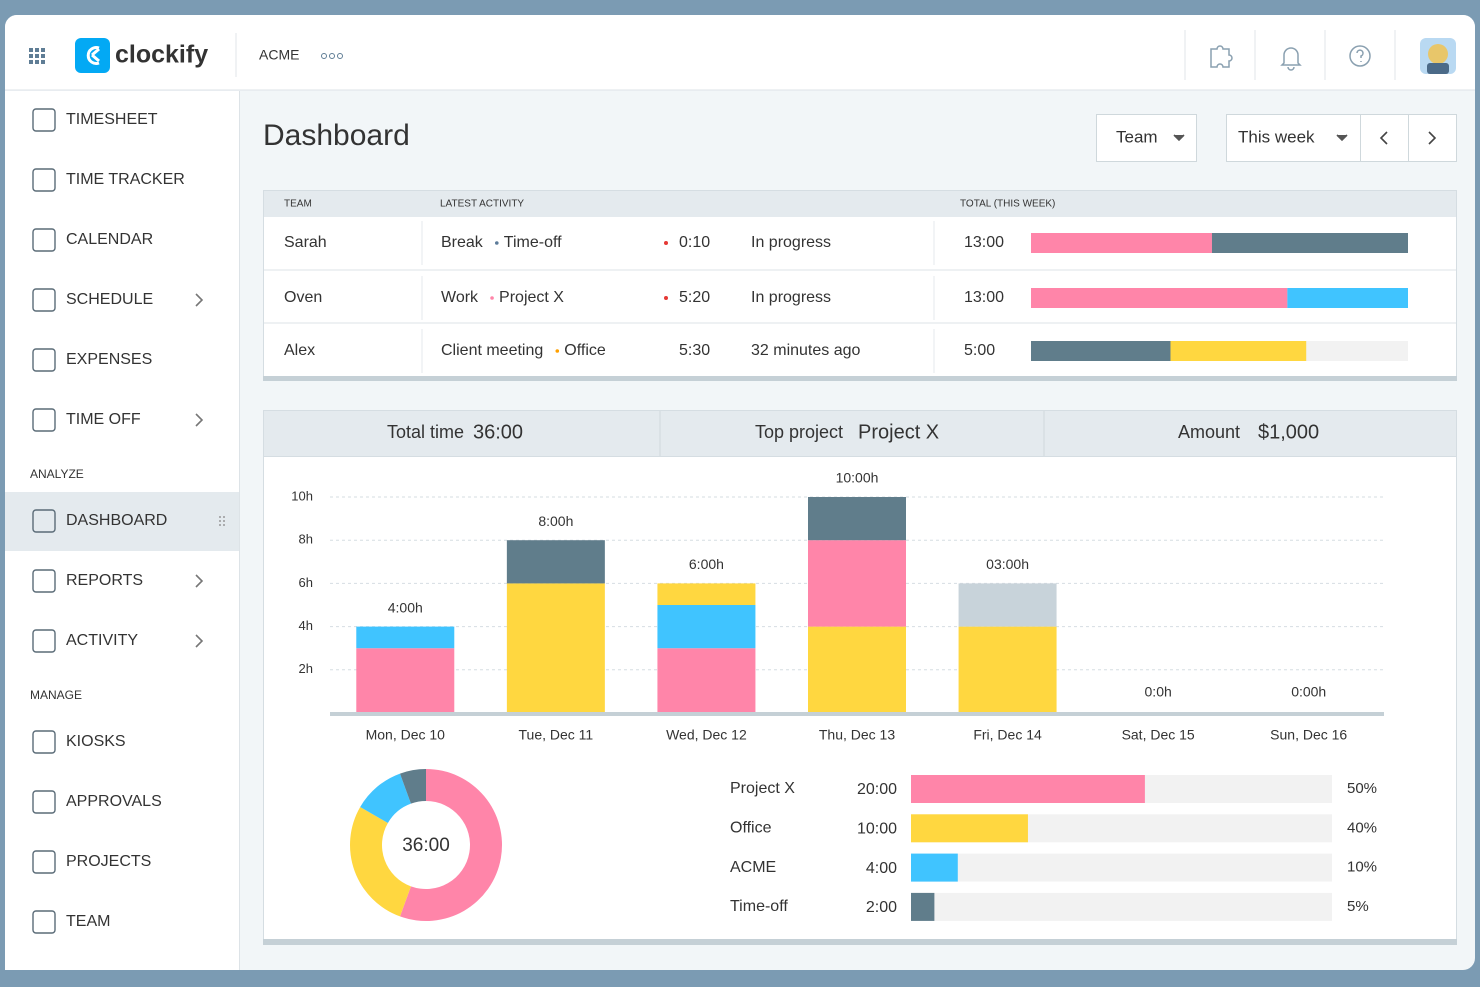 The height and width of the screenshot is (987, 1480). Describe the element at coordinates (694, 242) in the screenshot. I see `activity-duration: 0:10` at that location.